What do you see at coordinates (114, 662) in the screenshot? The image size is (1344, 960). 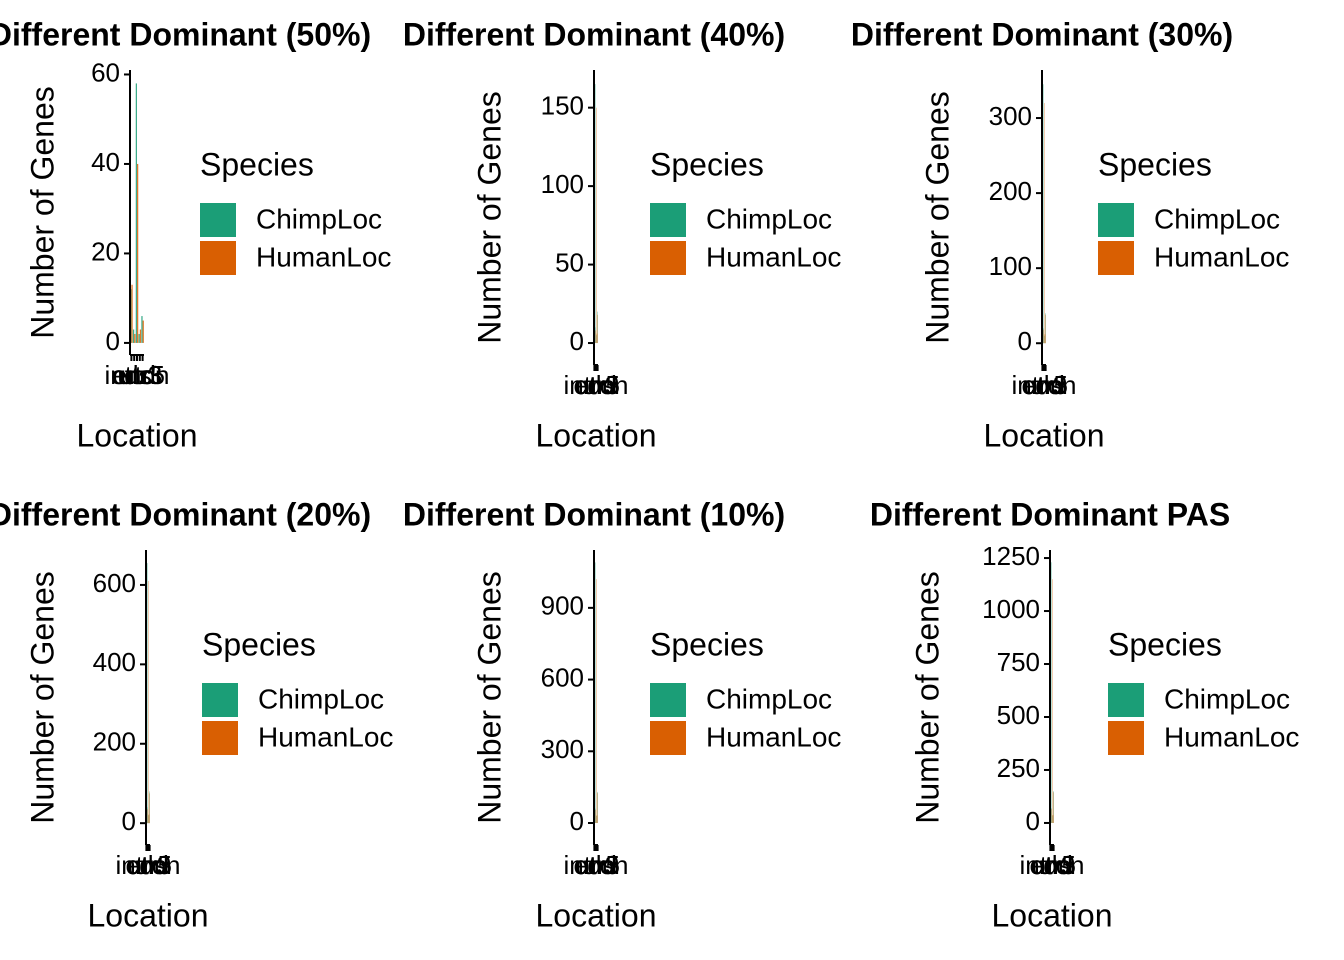 I see `y-tick-label: 400` at bounding box center [114, 662].